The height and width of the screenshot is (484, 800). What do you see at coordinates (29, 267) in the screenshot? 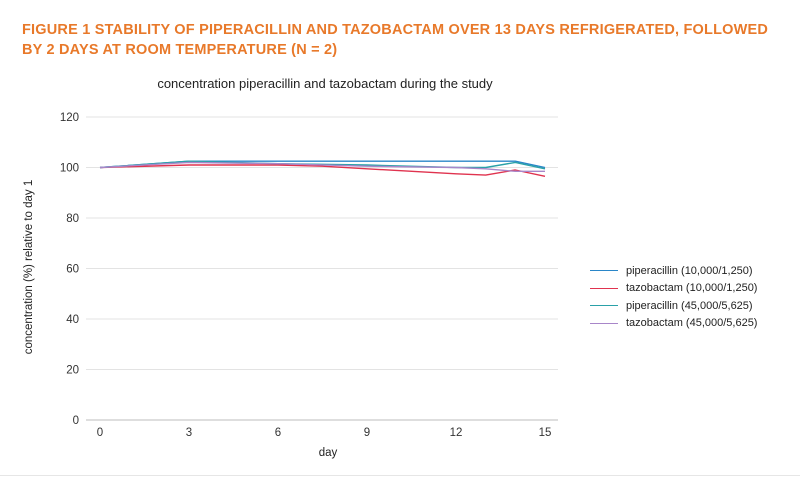
I see `y-axis-label: concentration (%) relative to day 1` at bounding box center [29, 267].